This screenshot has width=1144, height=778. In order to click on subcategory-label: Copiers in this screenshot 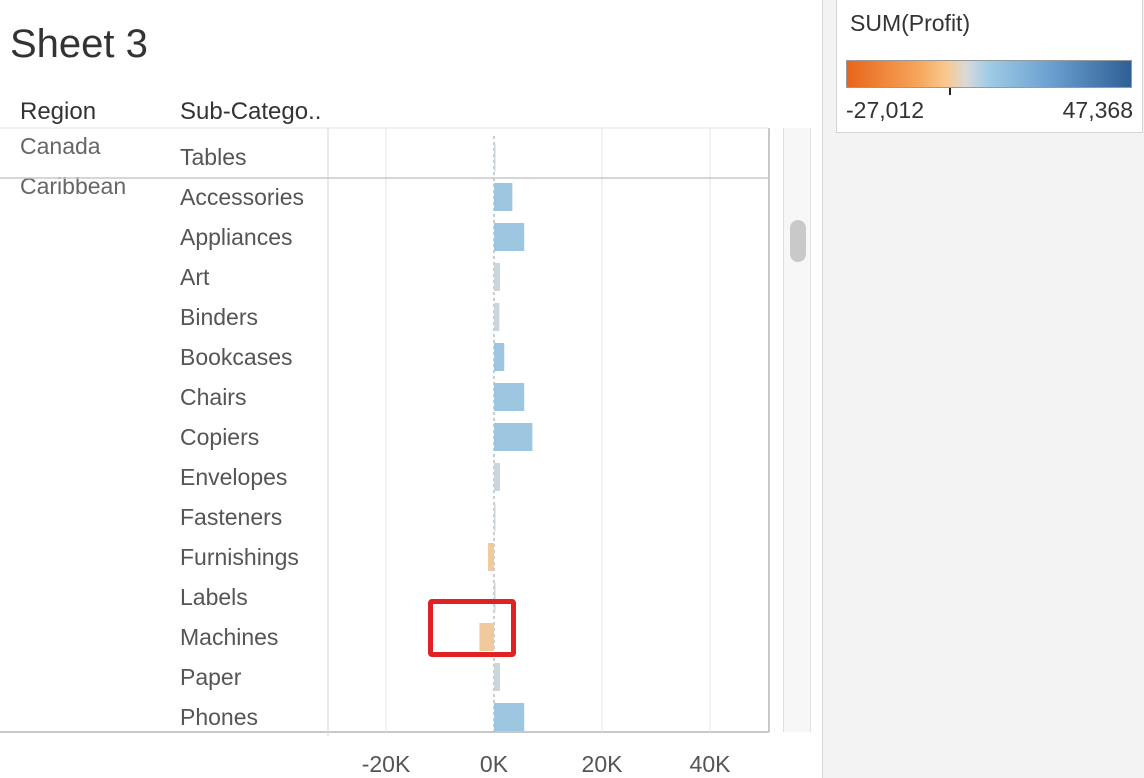, I will do `click(219, 437)`.